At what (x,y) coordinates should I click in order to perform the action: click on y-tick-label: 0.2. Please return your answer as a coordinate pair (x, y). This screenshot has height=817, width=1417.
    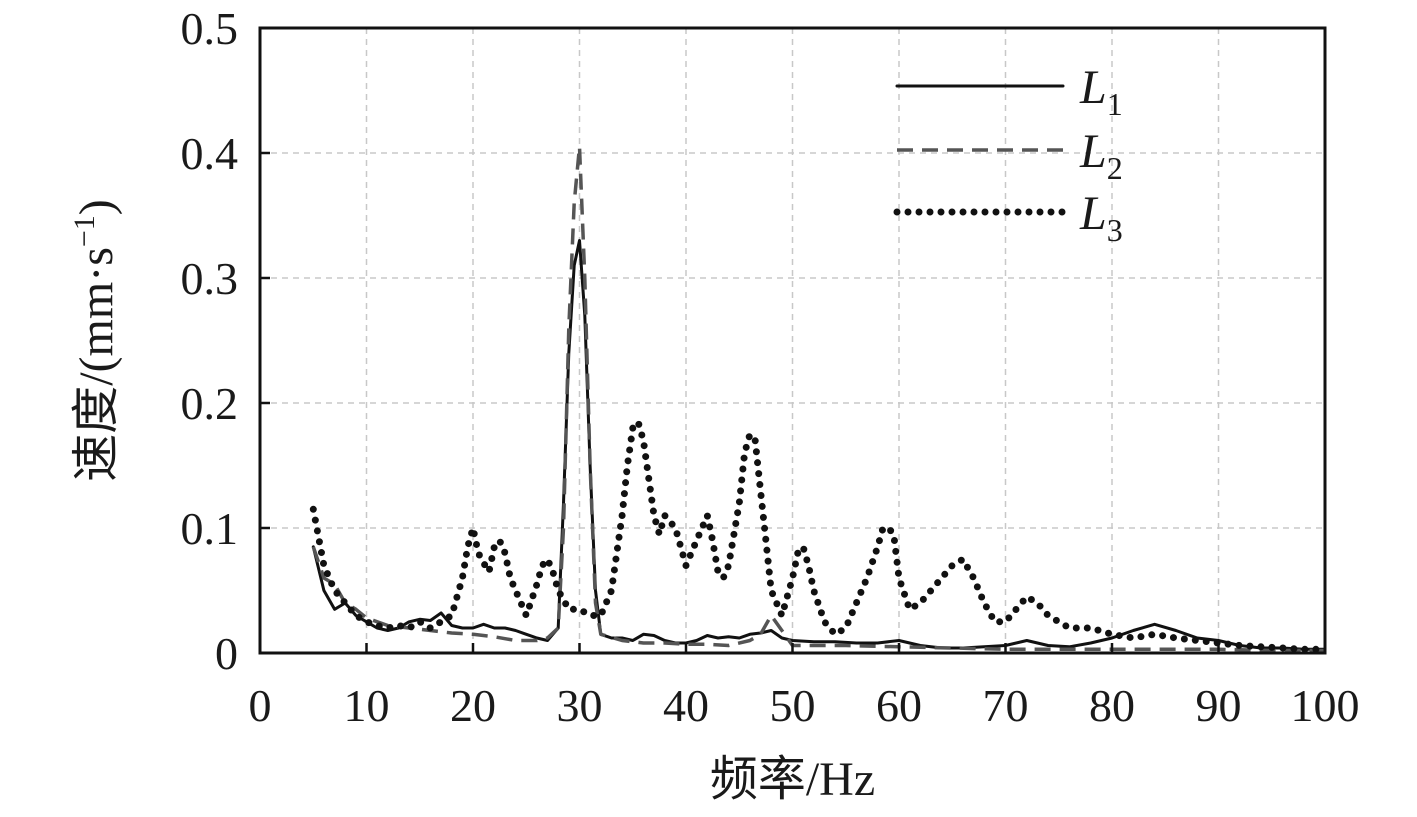
    Looking at the image, I should click on (210, 403).